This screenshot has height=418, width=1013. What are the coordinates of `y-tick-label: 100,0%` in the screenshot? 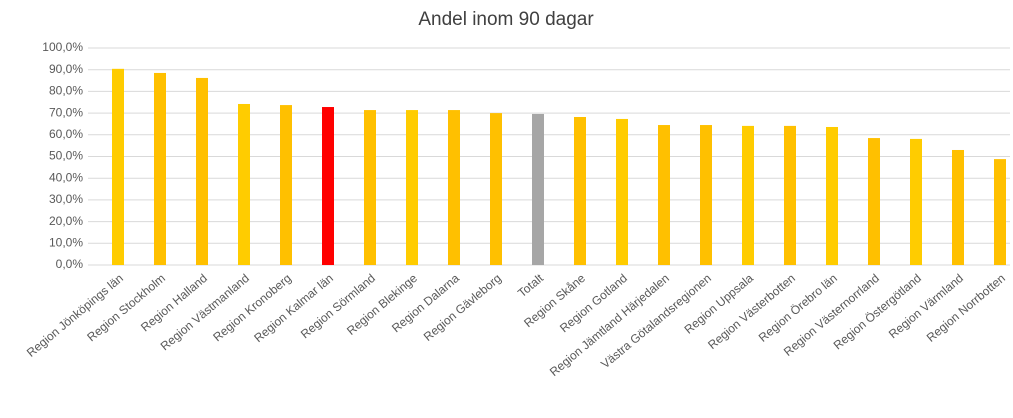 It's located at (62, 47).